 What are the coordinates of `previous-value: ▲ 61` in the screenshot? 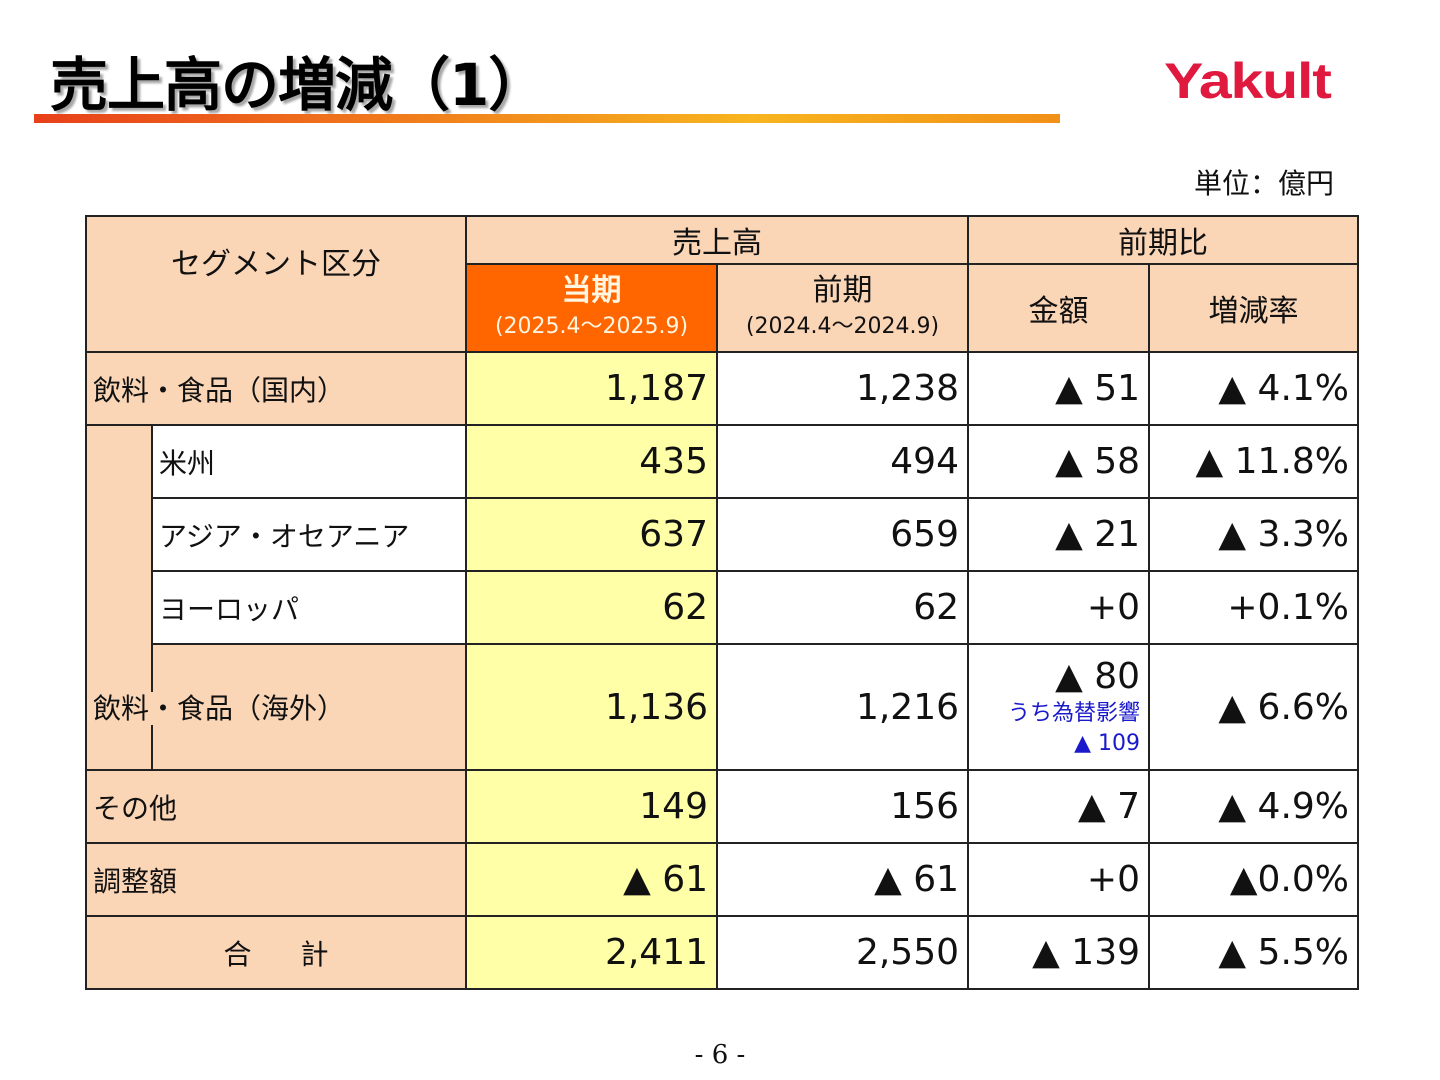 It's located at (842, 879).